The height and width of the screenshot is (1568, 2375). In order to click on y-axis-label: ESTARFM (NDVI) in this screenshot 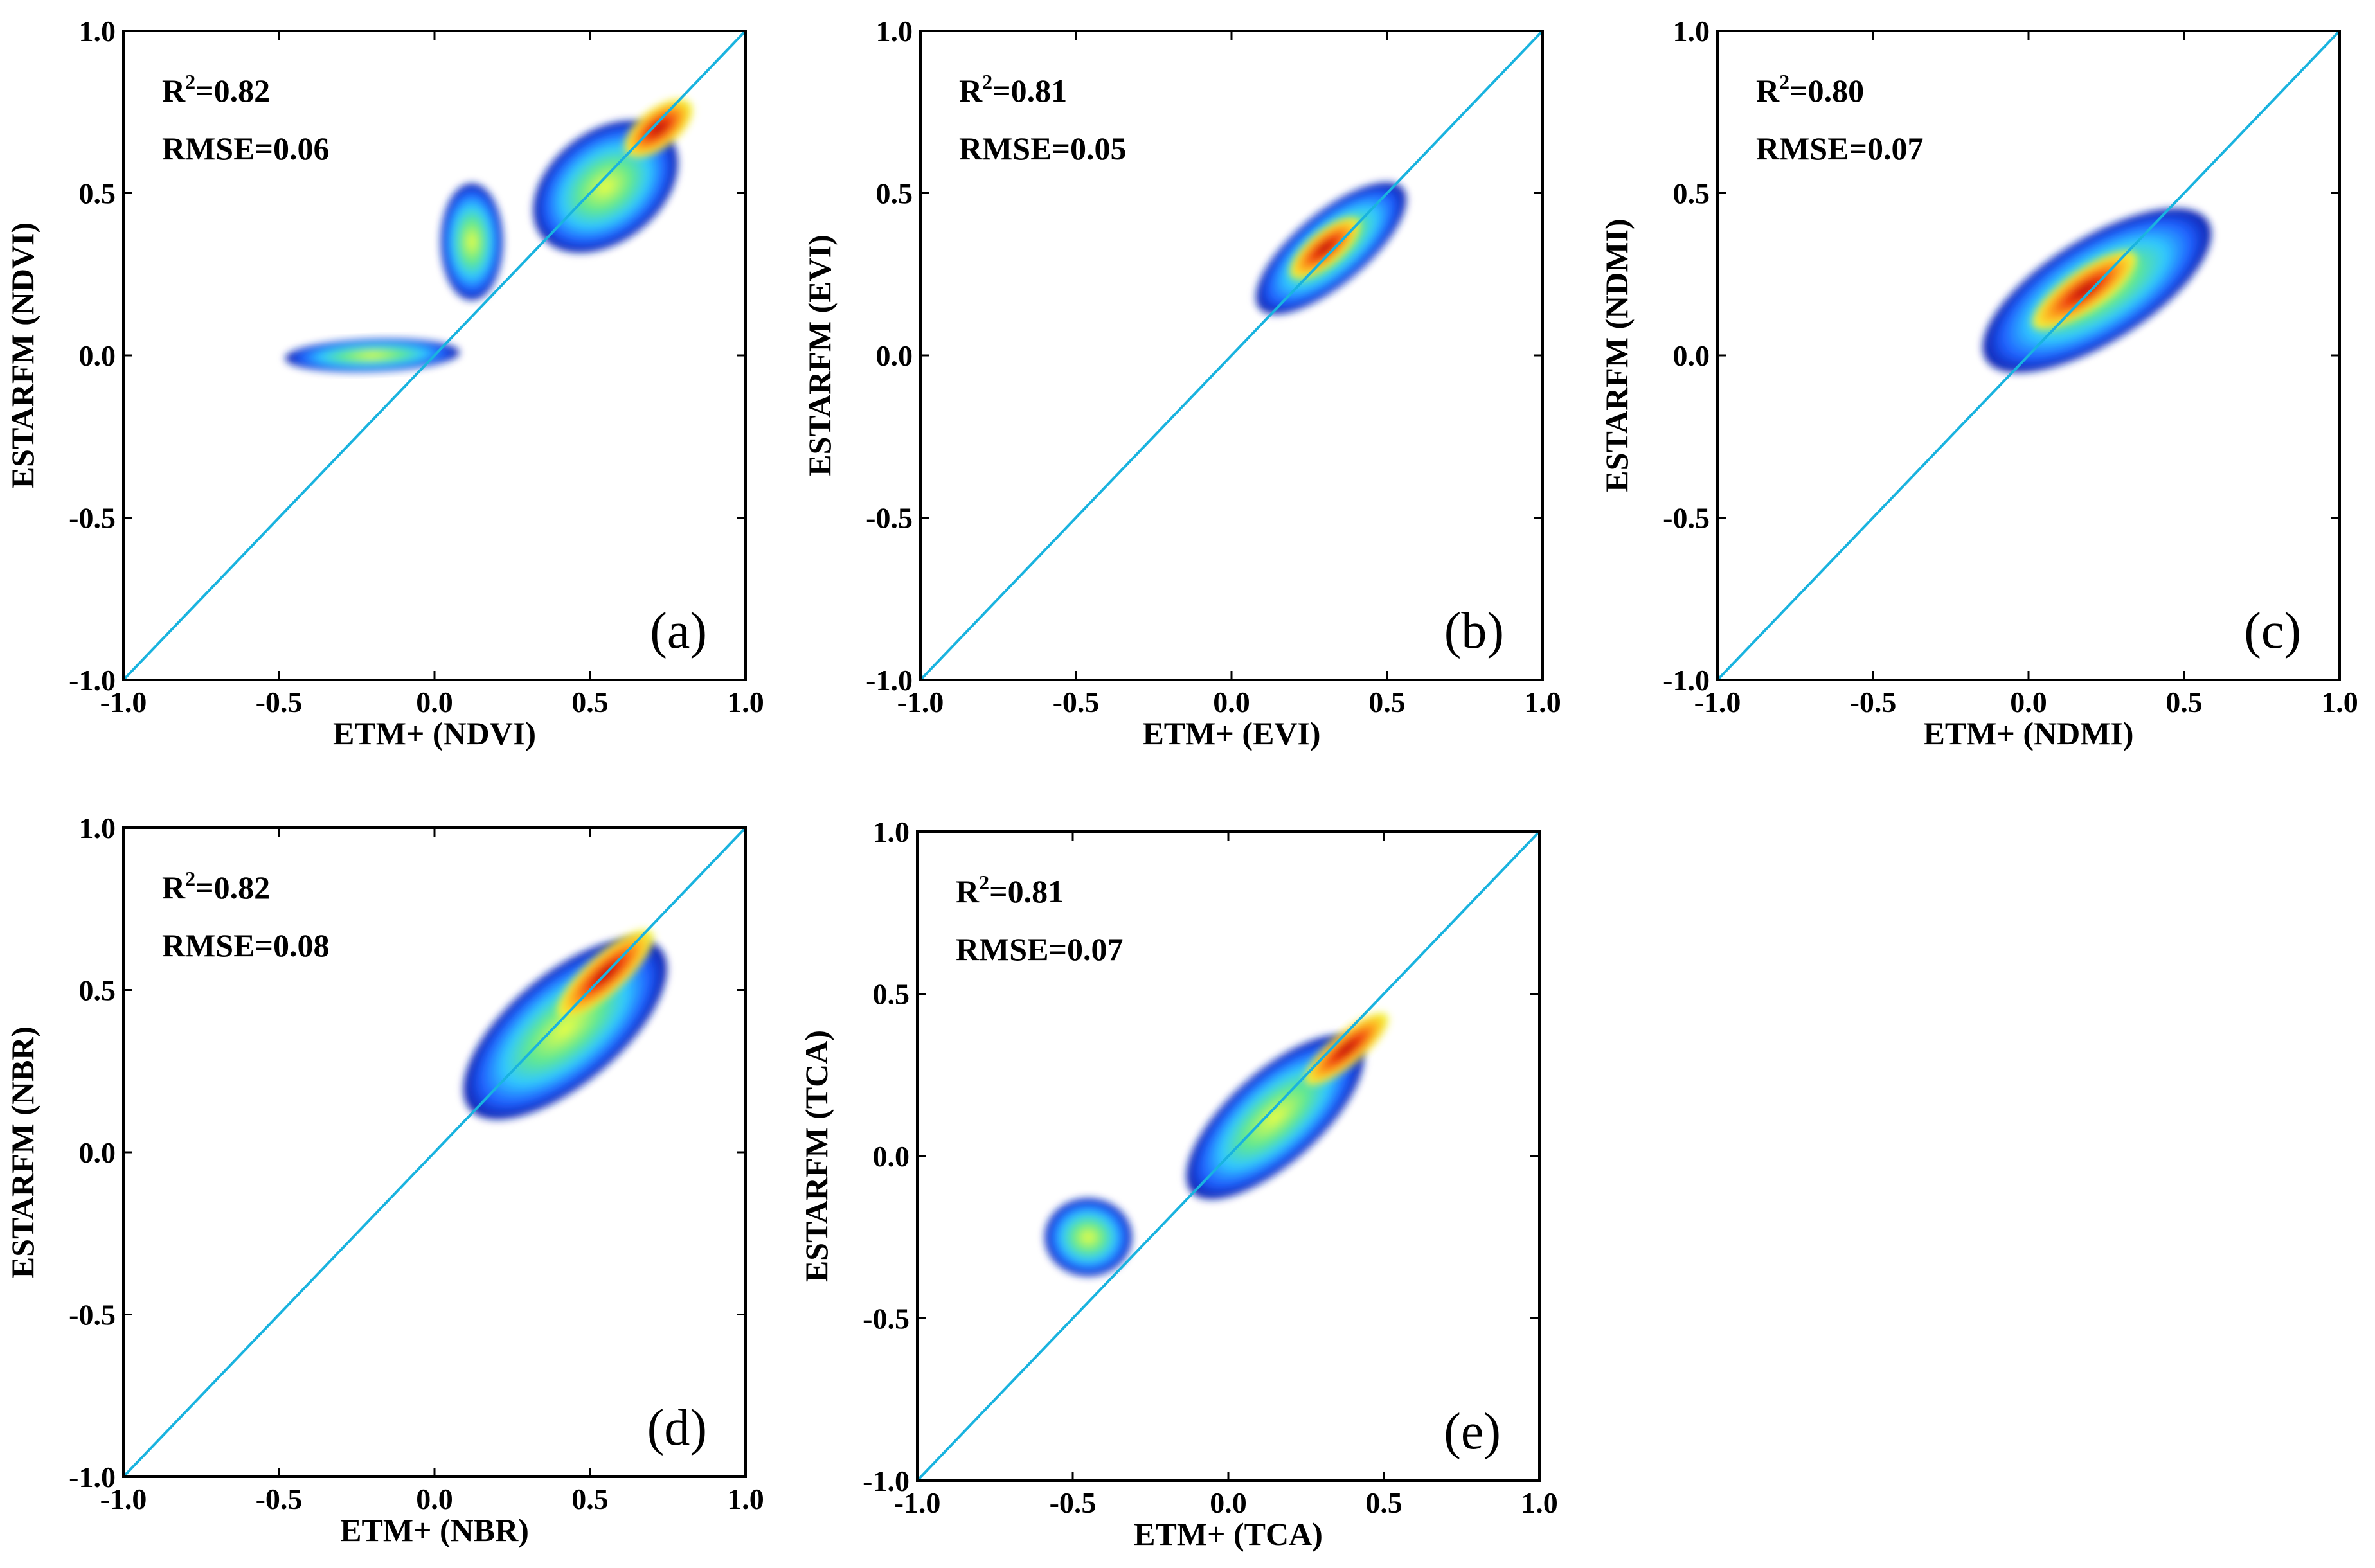, I will do `click(22, 355)`.